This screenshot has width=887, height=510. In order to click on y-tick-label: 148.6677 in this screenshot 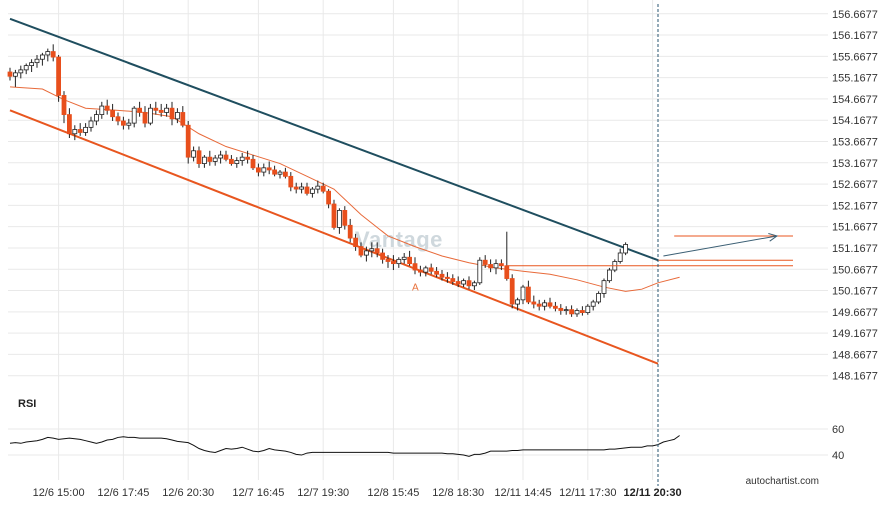, I will do `click(855, 355)`.